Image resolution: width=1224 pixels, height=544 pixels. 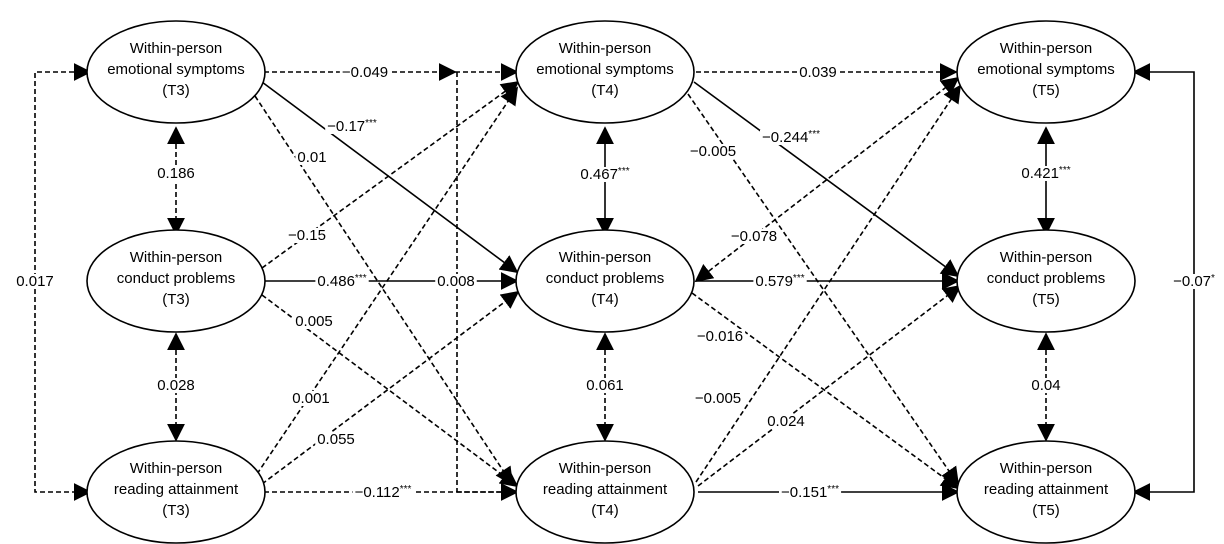 What do you see at coordinates (176, 281) in the screenshot?
I see `node-cp3: Within-person conduct problems (T3)` at bounding box center [176, 281].